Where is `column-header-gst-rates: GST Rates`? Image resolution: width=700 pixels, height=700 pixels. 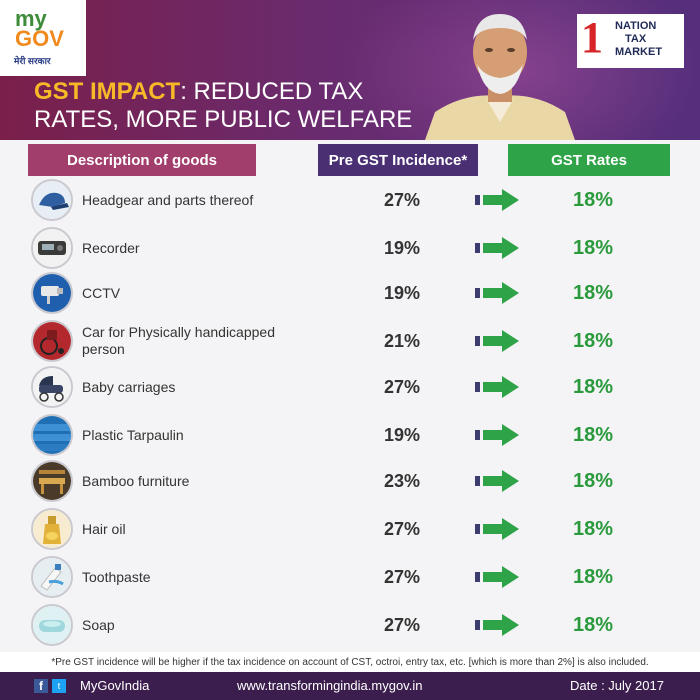
column-header-gst-rates: GST Rates is located at coordinates (589, 160).